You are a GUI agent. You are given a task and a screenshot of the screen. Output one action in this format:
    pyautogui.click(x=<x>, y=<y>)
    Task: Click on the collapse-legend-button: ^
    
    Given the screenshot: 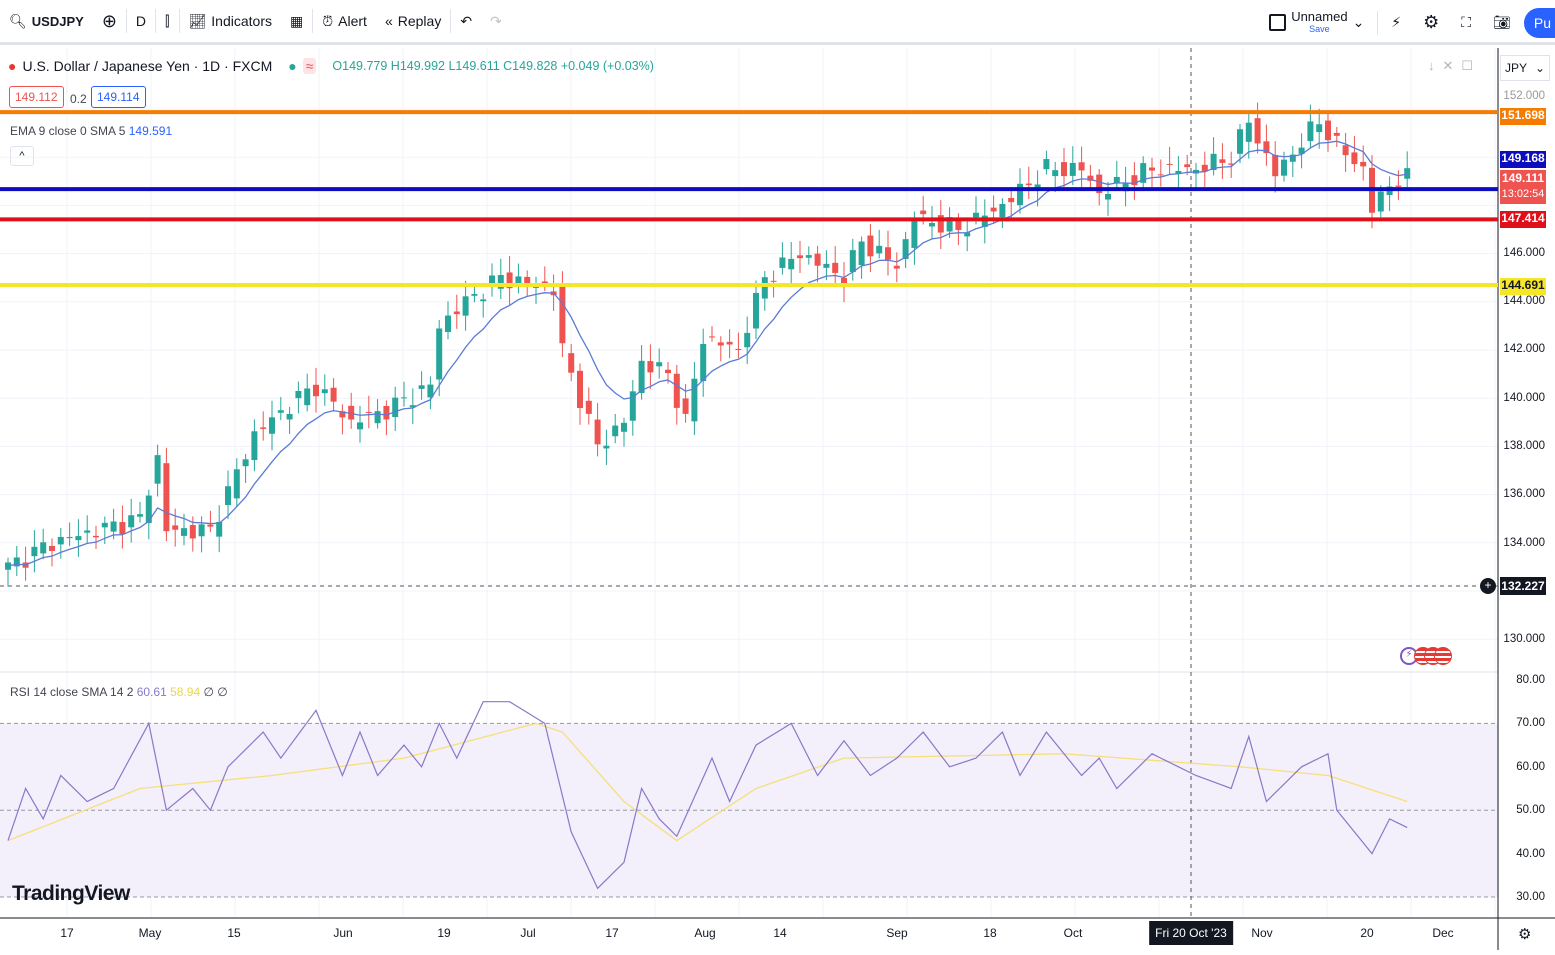 What is the action you would take?
    pyautogui.click(x=22, y=156)
    